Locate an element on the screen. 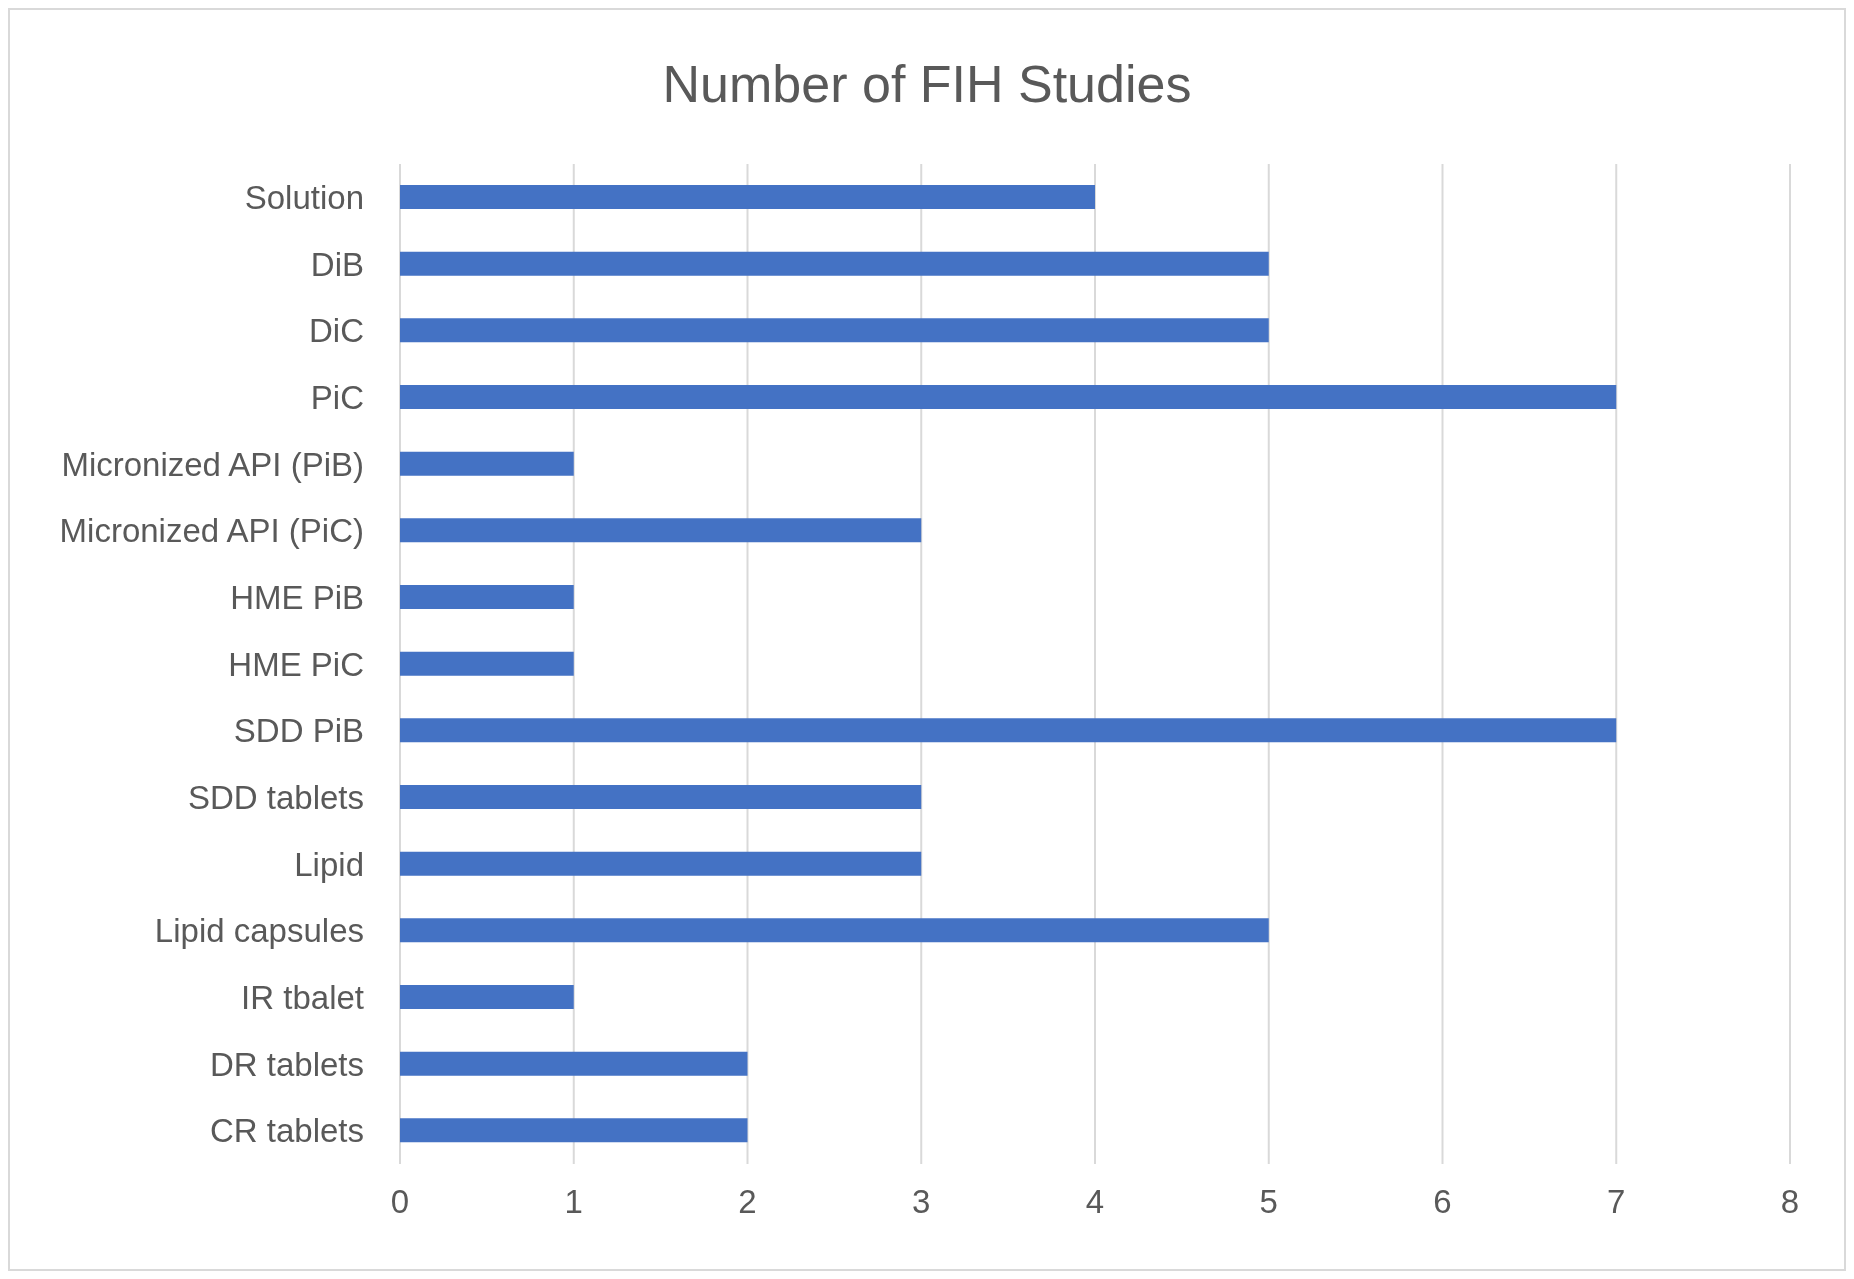  y-tick-label: PiC is located at coordinates (337, 398).